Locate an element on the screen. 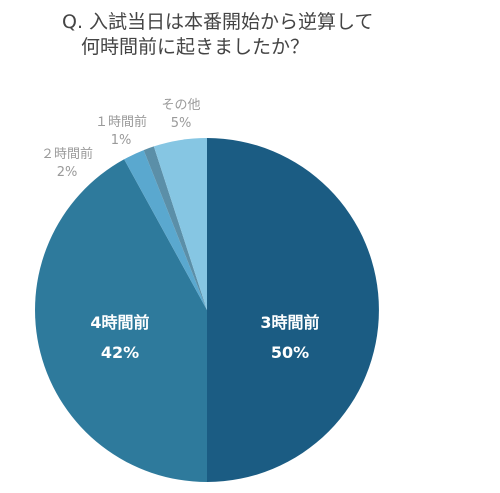 Image resolution: width=500 pixels, height=493 pixels. slice-value-4h: 42% is located at coordinates (120, 352).